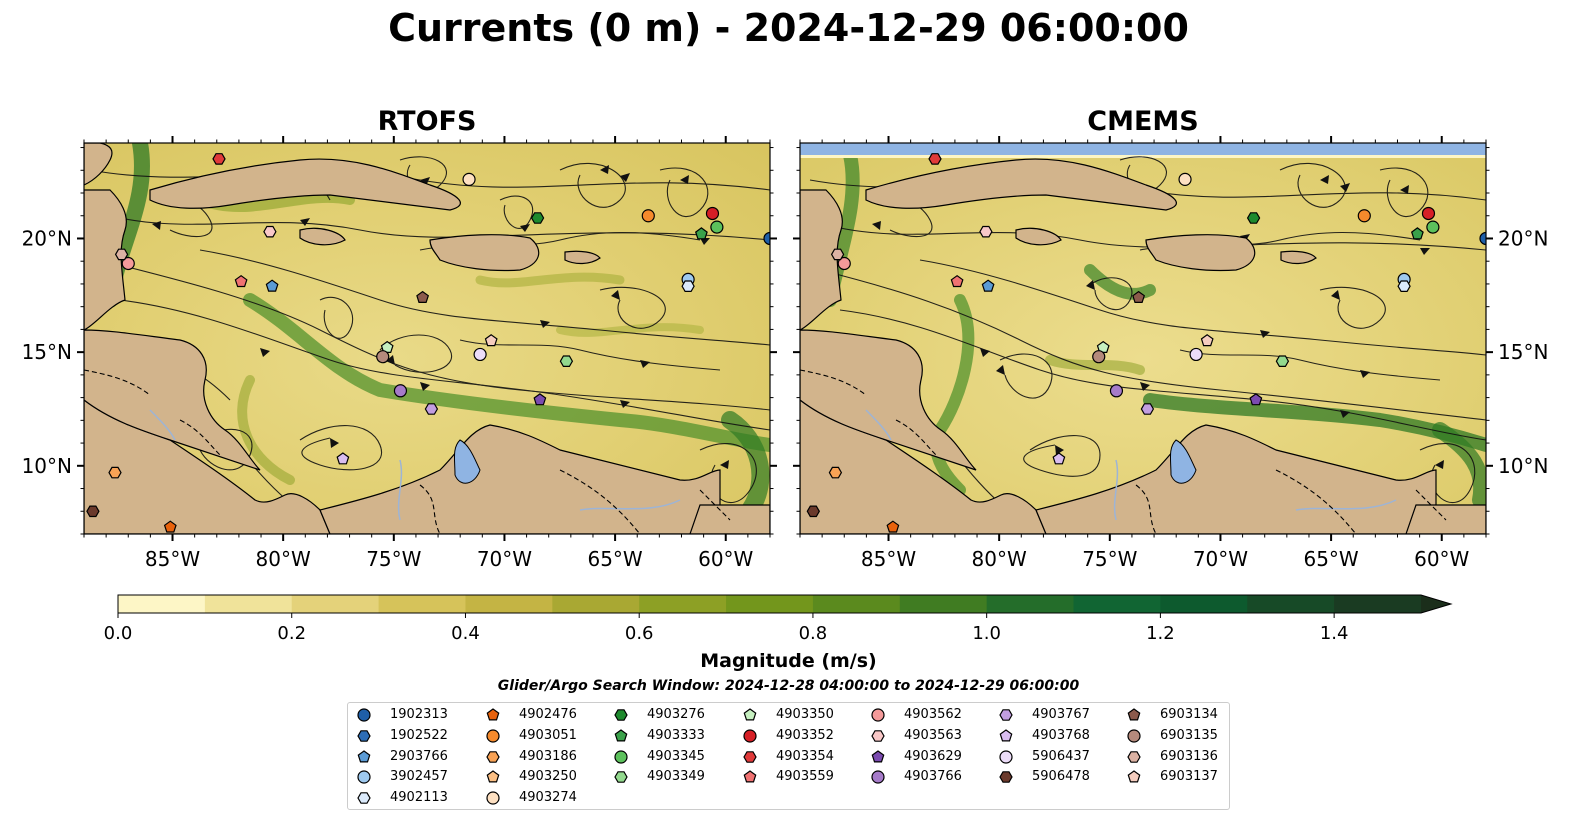  I want to click on legend-item-label: 1902313, so click(419, 714).